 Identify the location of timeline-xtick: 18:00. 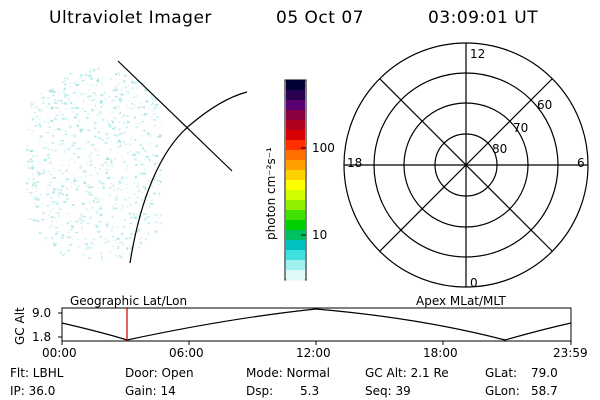
(440, 353).